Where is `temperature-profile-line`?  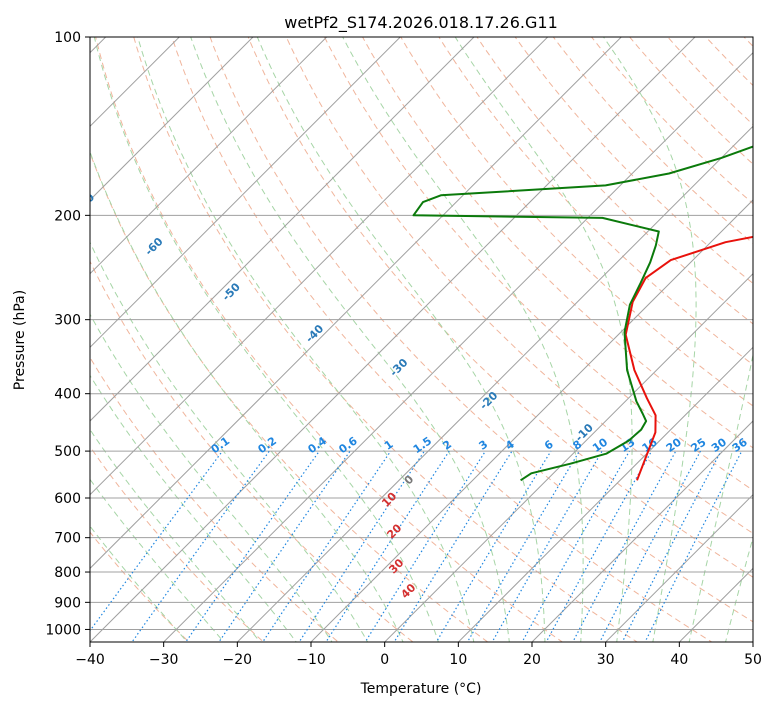 temperature-profile-line is located at coordinates (688, 358).